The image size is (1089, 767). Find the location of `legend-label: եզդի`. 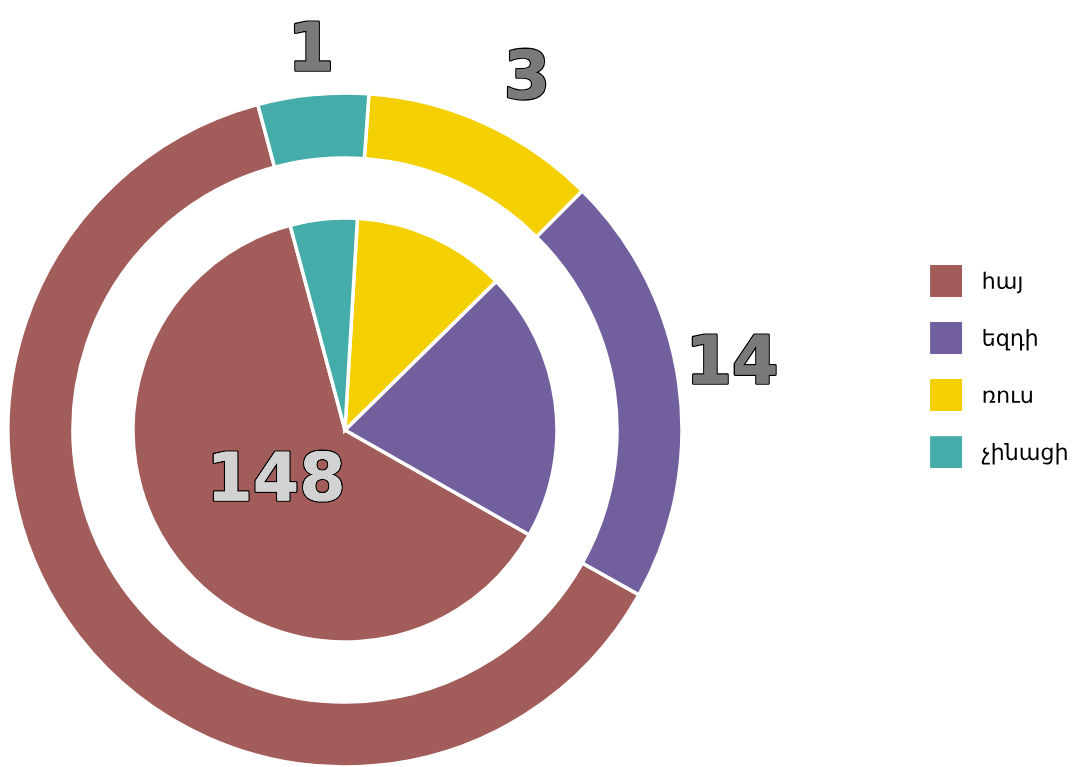

legend-label: եզդի is located at coordinates (1010, 339).